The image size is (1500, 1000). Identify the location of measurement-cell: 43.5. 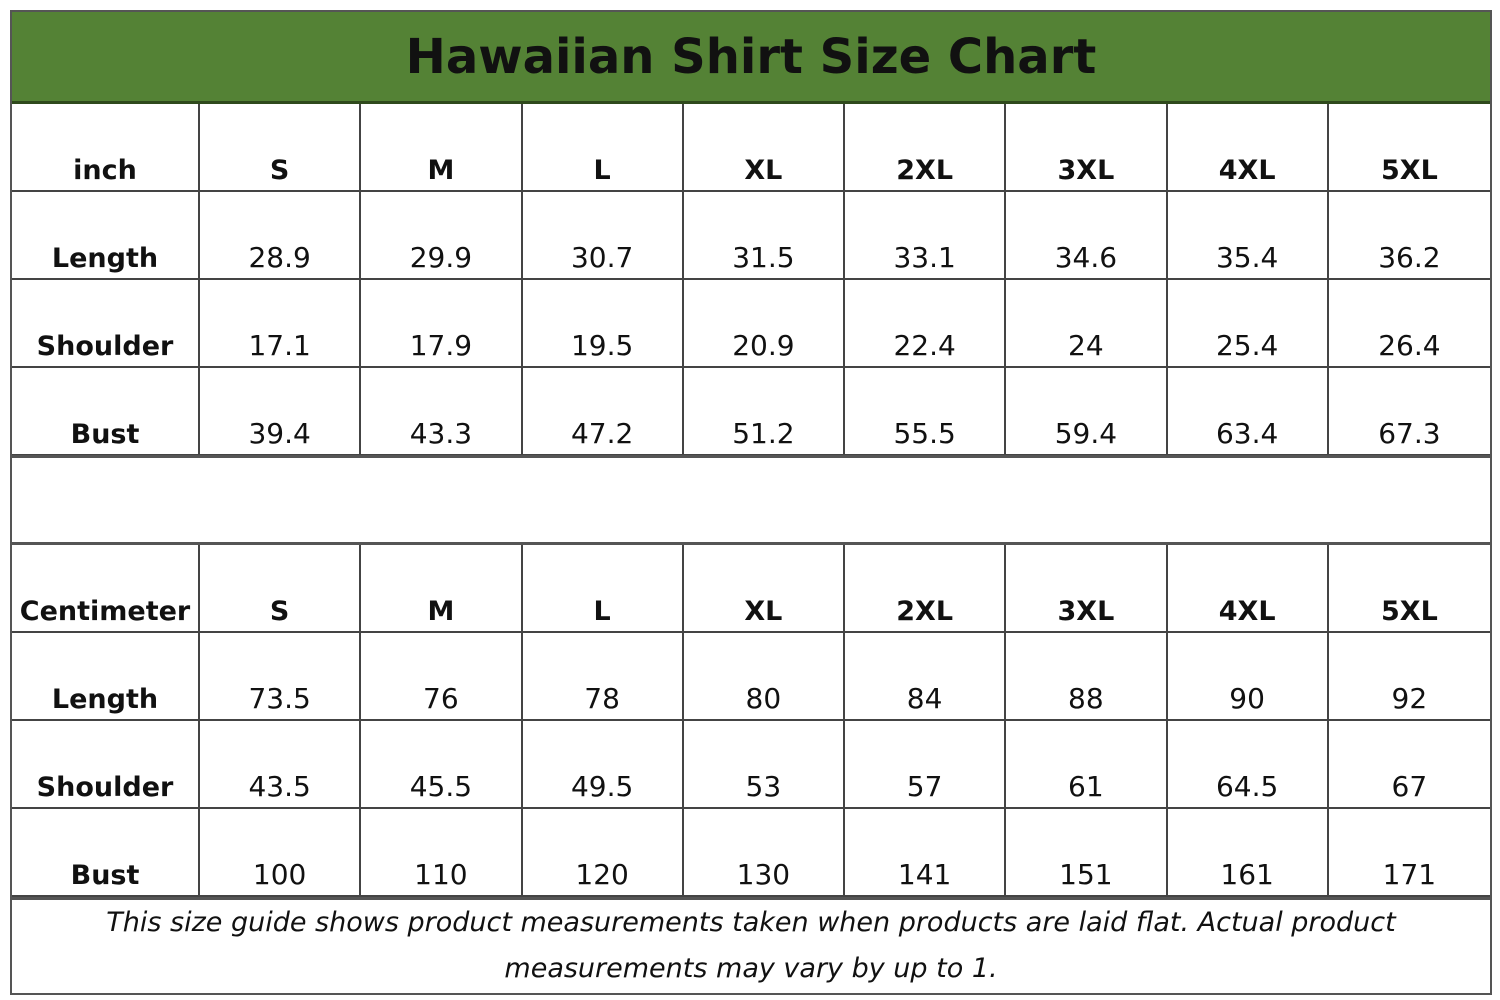
(281, 765).